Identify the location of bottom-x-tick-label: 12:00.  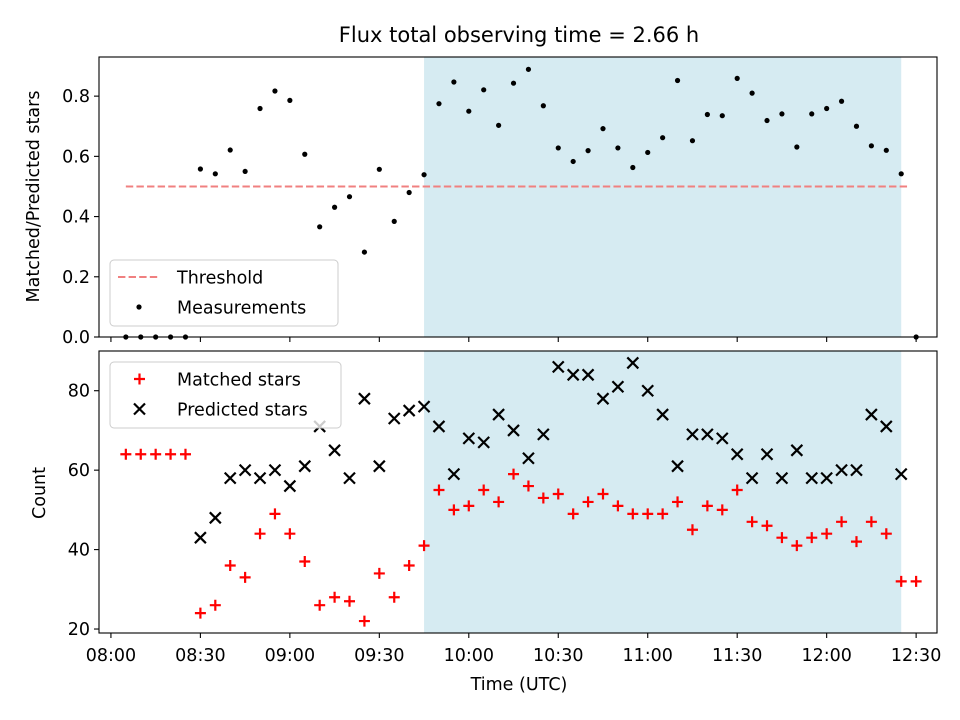
(826, 656).